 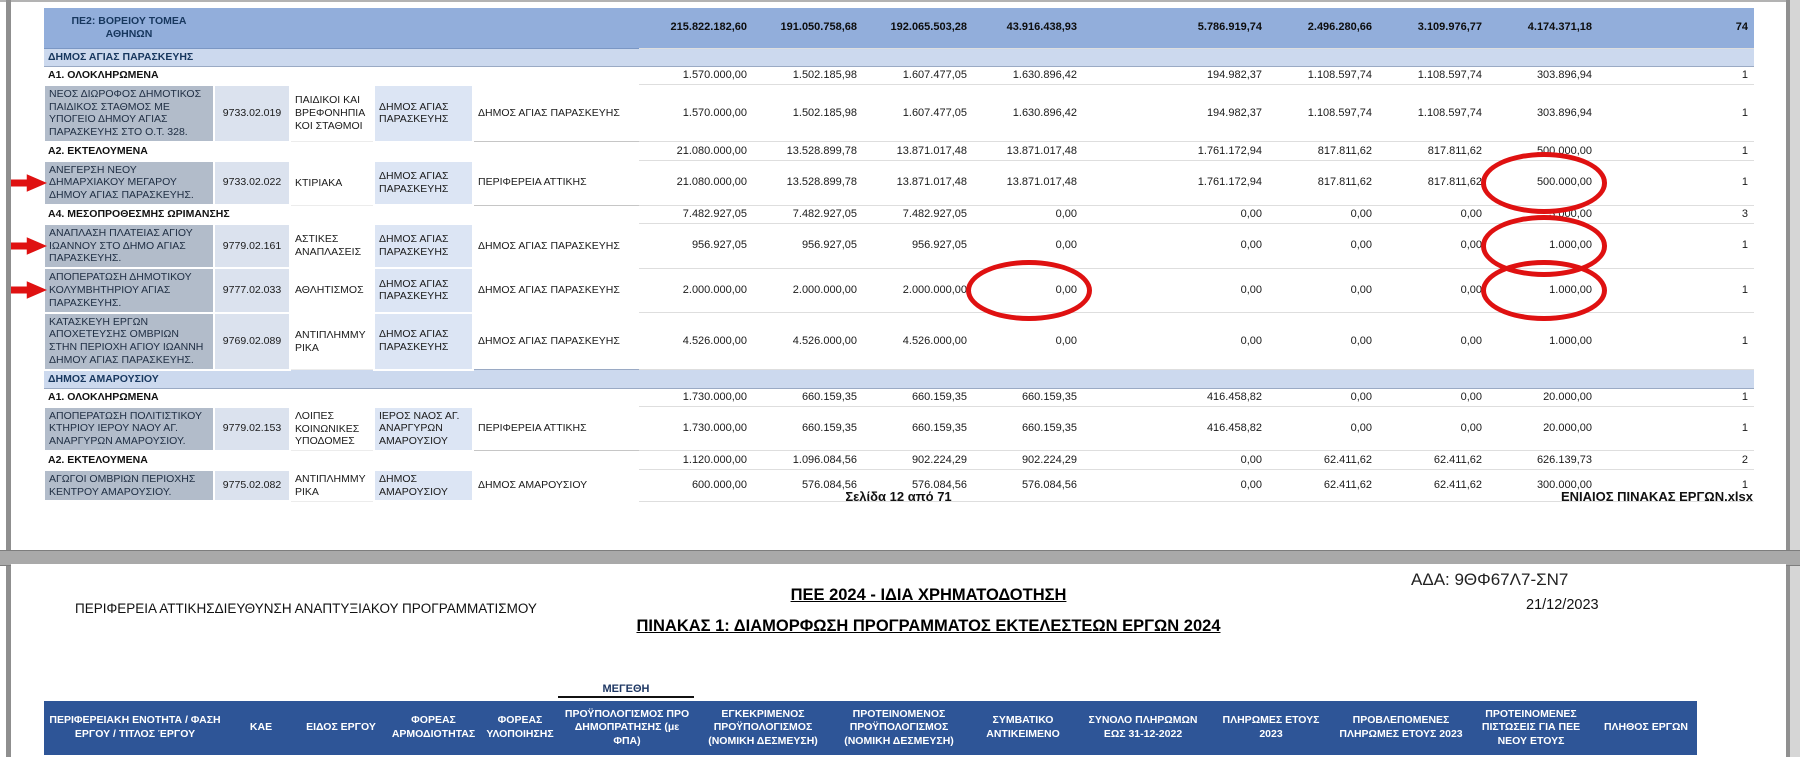 What do you see at coordinates (29, 183) in the screenshot?
I see `red-arrow-icon` at bounding box center [29, 183].